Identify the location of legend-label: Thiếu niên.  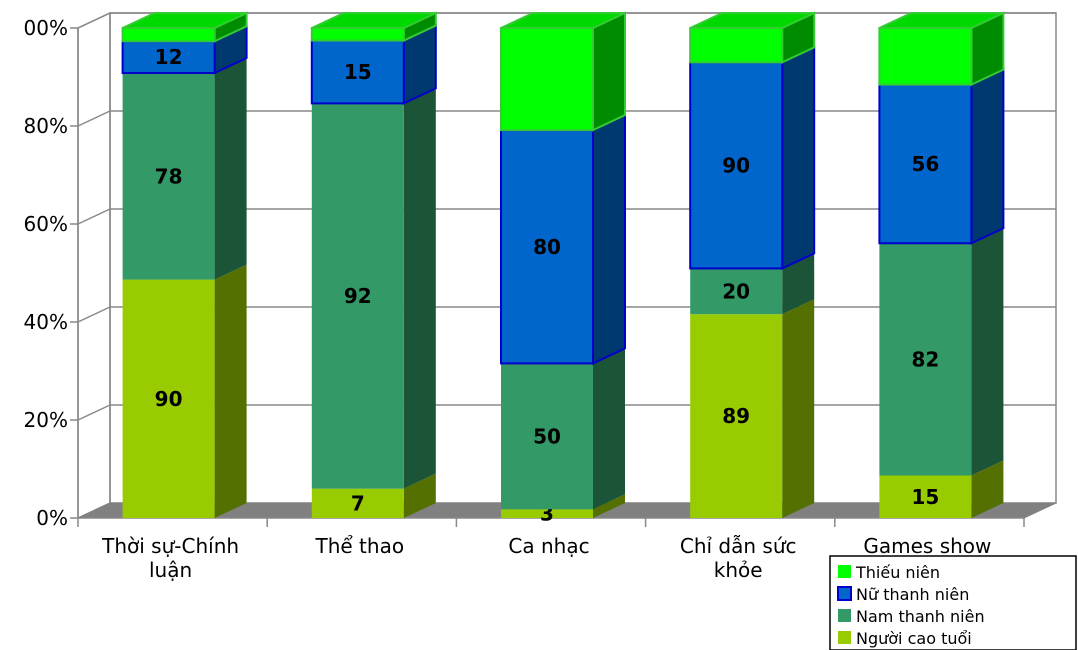
(897, 572).